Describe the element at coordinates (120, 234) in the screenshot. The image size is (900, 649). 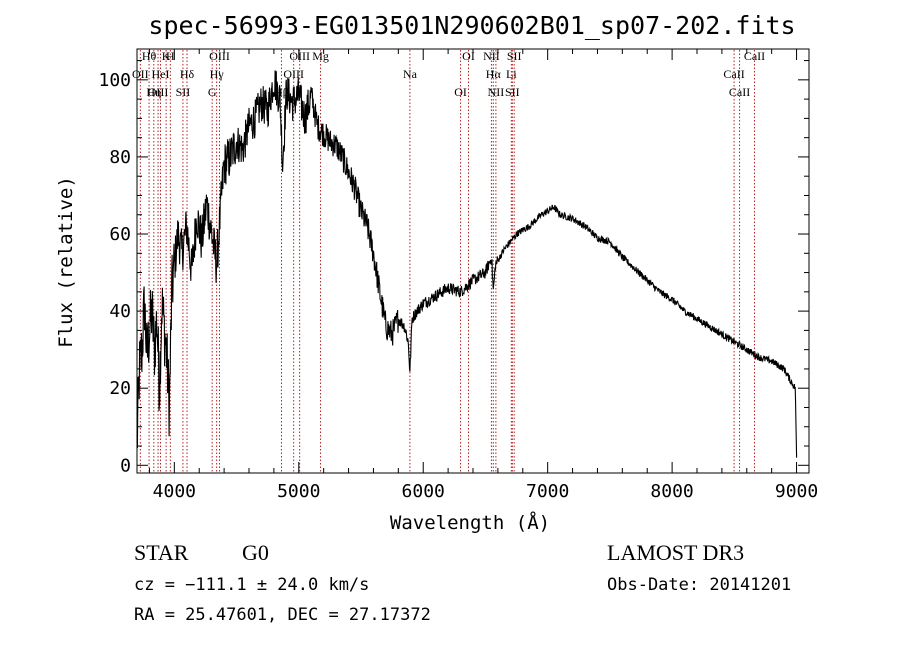
I see `y-tick-label: 60` at that location.